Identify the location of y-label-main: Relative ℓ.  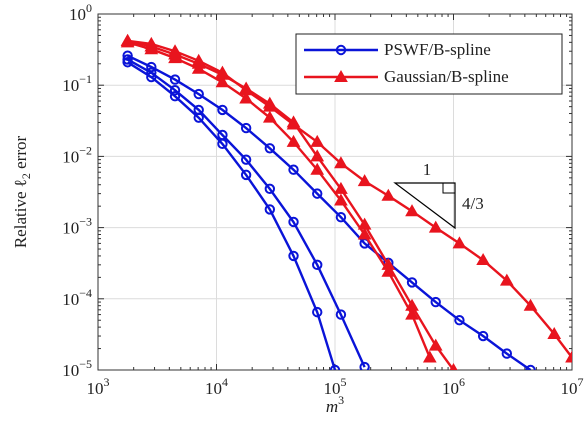
(20, 213).